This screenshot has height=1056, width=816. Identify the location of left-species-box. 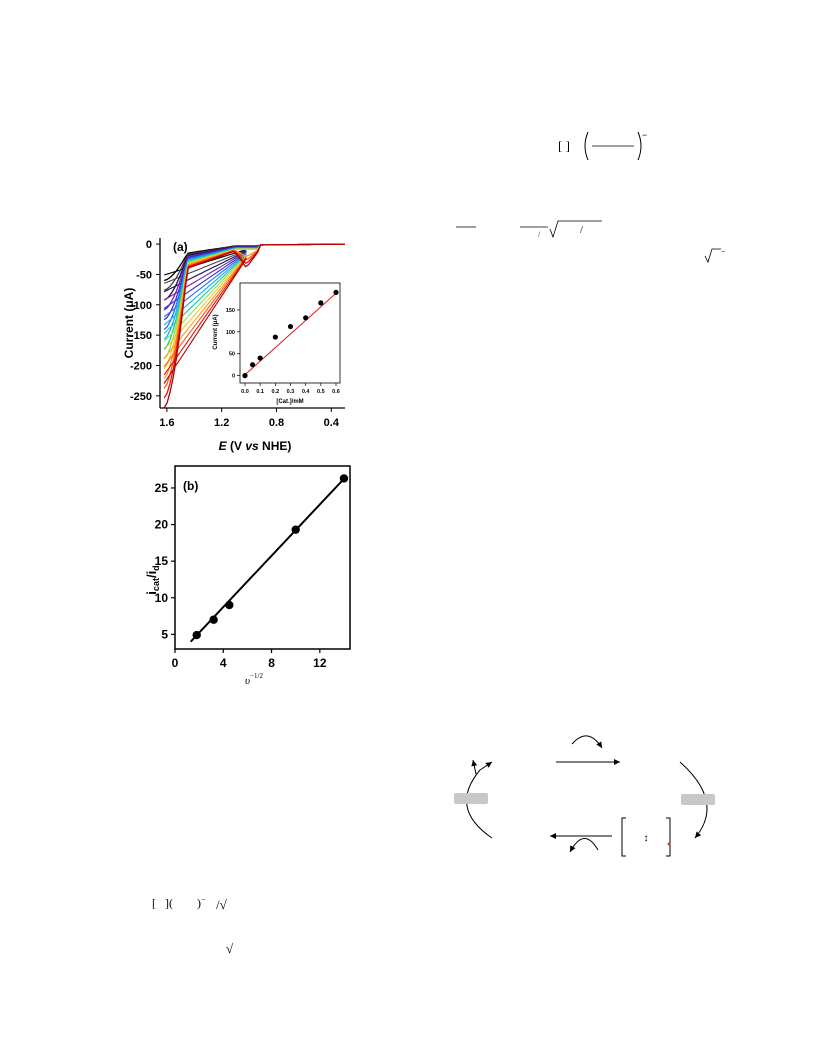
(471, 798).